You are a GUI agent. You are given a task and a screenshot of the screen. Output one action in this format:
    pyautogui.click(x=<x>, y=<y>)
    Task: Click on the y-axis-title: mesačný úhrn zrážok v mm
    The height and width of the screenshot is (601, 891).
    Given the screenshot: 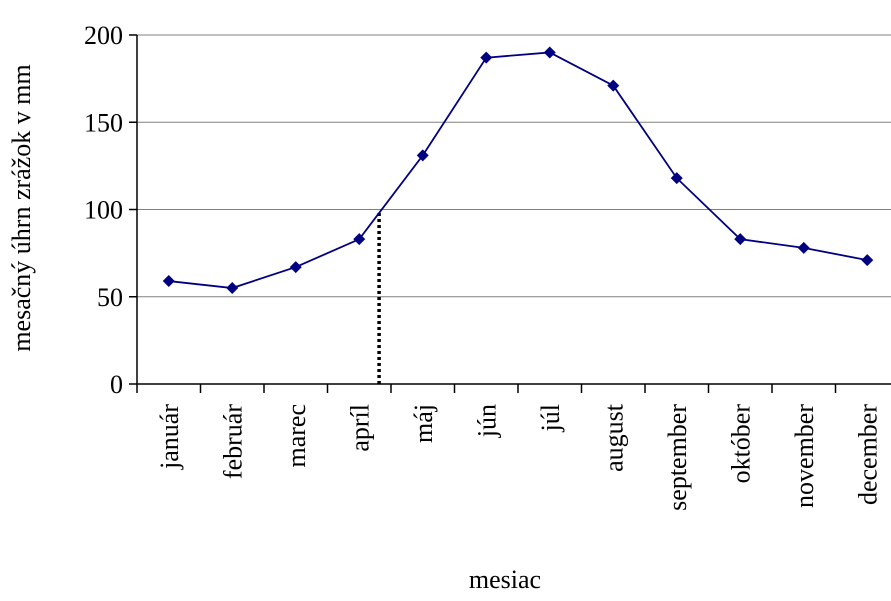 What is the action you would take?
    pyautogui.click(x=21, y=207)
    